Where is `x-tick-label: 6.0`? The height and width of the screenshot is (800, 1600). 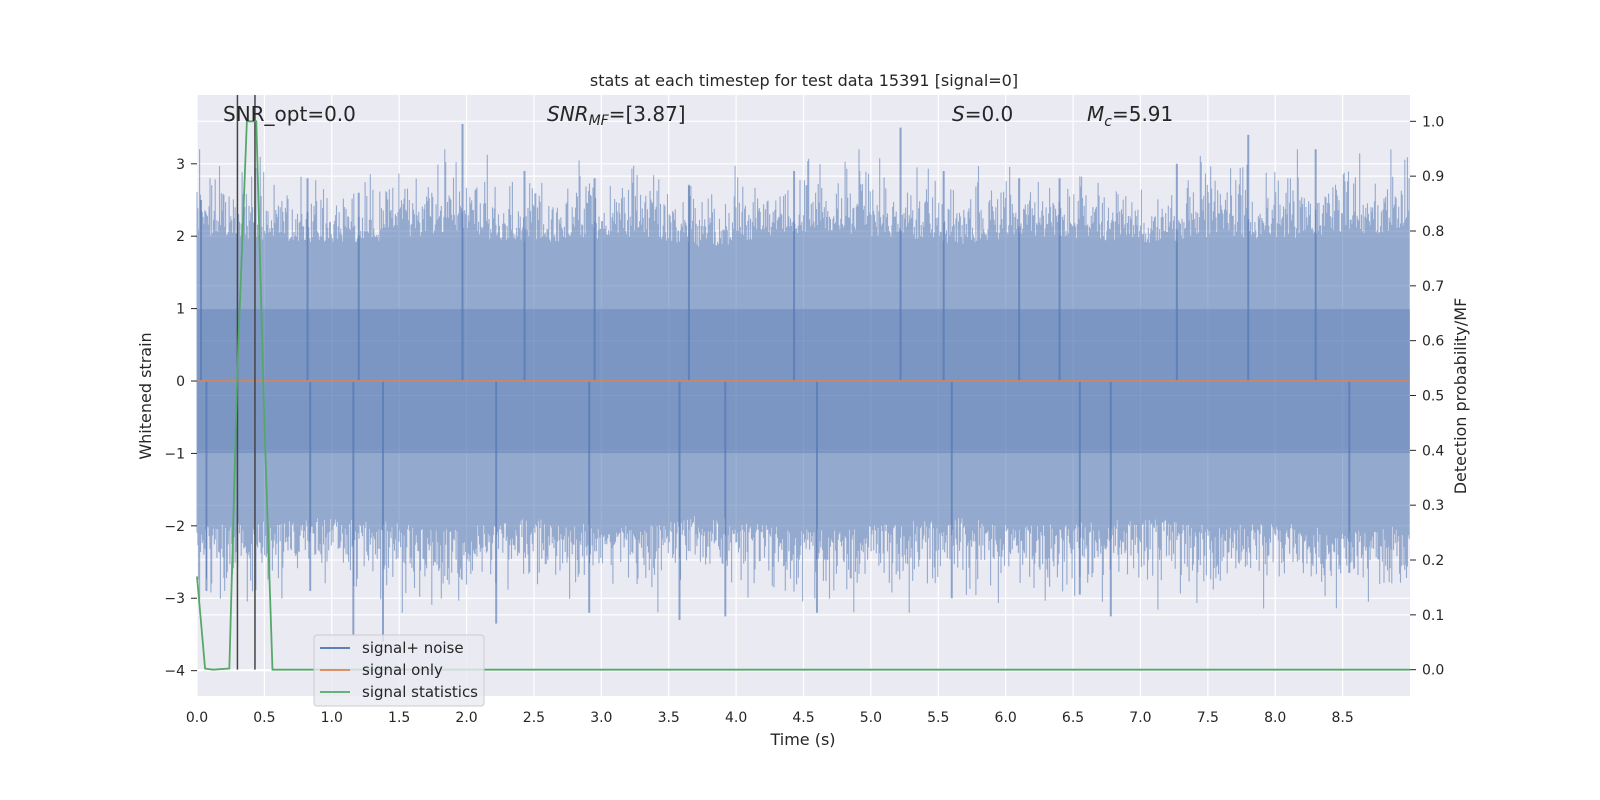 x-tick-label: 6.0 is located at coordinates (1006, 718).